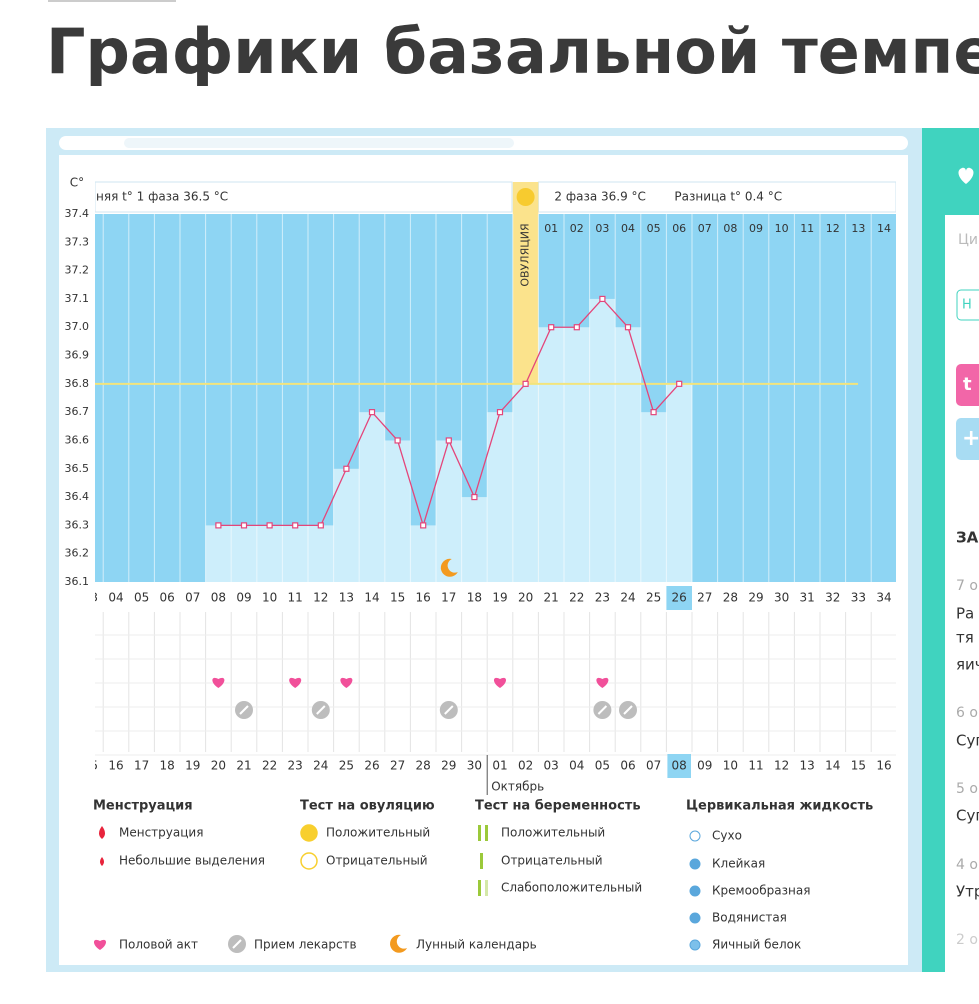 This screenshot has height=1004, width=979. What do you see at coordinates (474, 766) in the screenshot?
I see `date-label: 30` at bounding box center [474, 766].